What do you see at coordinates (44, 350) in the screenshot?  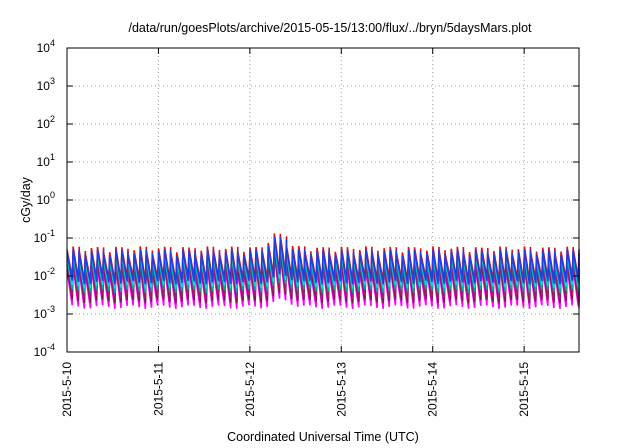 I see `y-tick-label: 10⁻⁴` at bounding box center [44, 350].